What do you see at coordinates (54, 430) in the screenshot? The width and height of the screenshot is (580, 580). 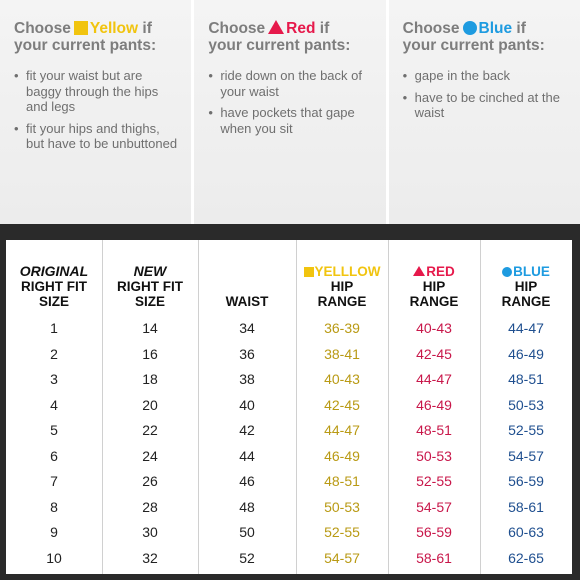 I see `cell-original: 5` at bounding box center [54, 430].